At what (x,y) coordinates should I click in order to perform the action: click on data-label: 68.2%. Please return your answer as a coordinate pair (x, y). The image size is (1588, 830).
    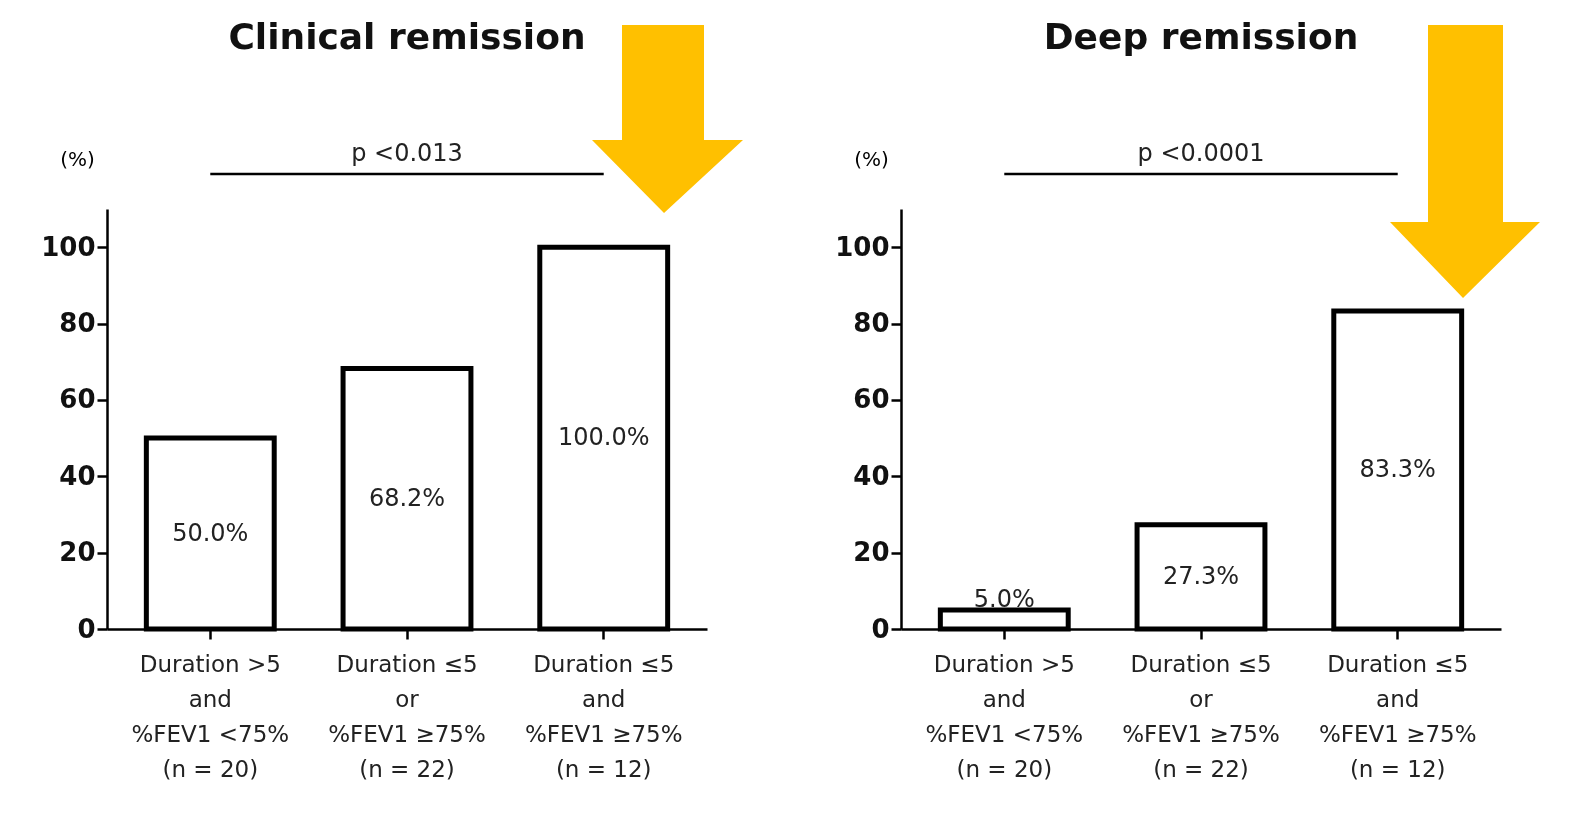
    Looking at the image, I should click on (407, 497).